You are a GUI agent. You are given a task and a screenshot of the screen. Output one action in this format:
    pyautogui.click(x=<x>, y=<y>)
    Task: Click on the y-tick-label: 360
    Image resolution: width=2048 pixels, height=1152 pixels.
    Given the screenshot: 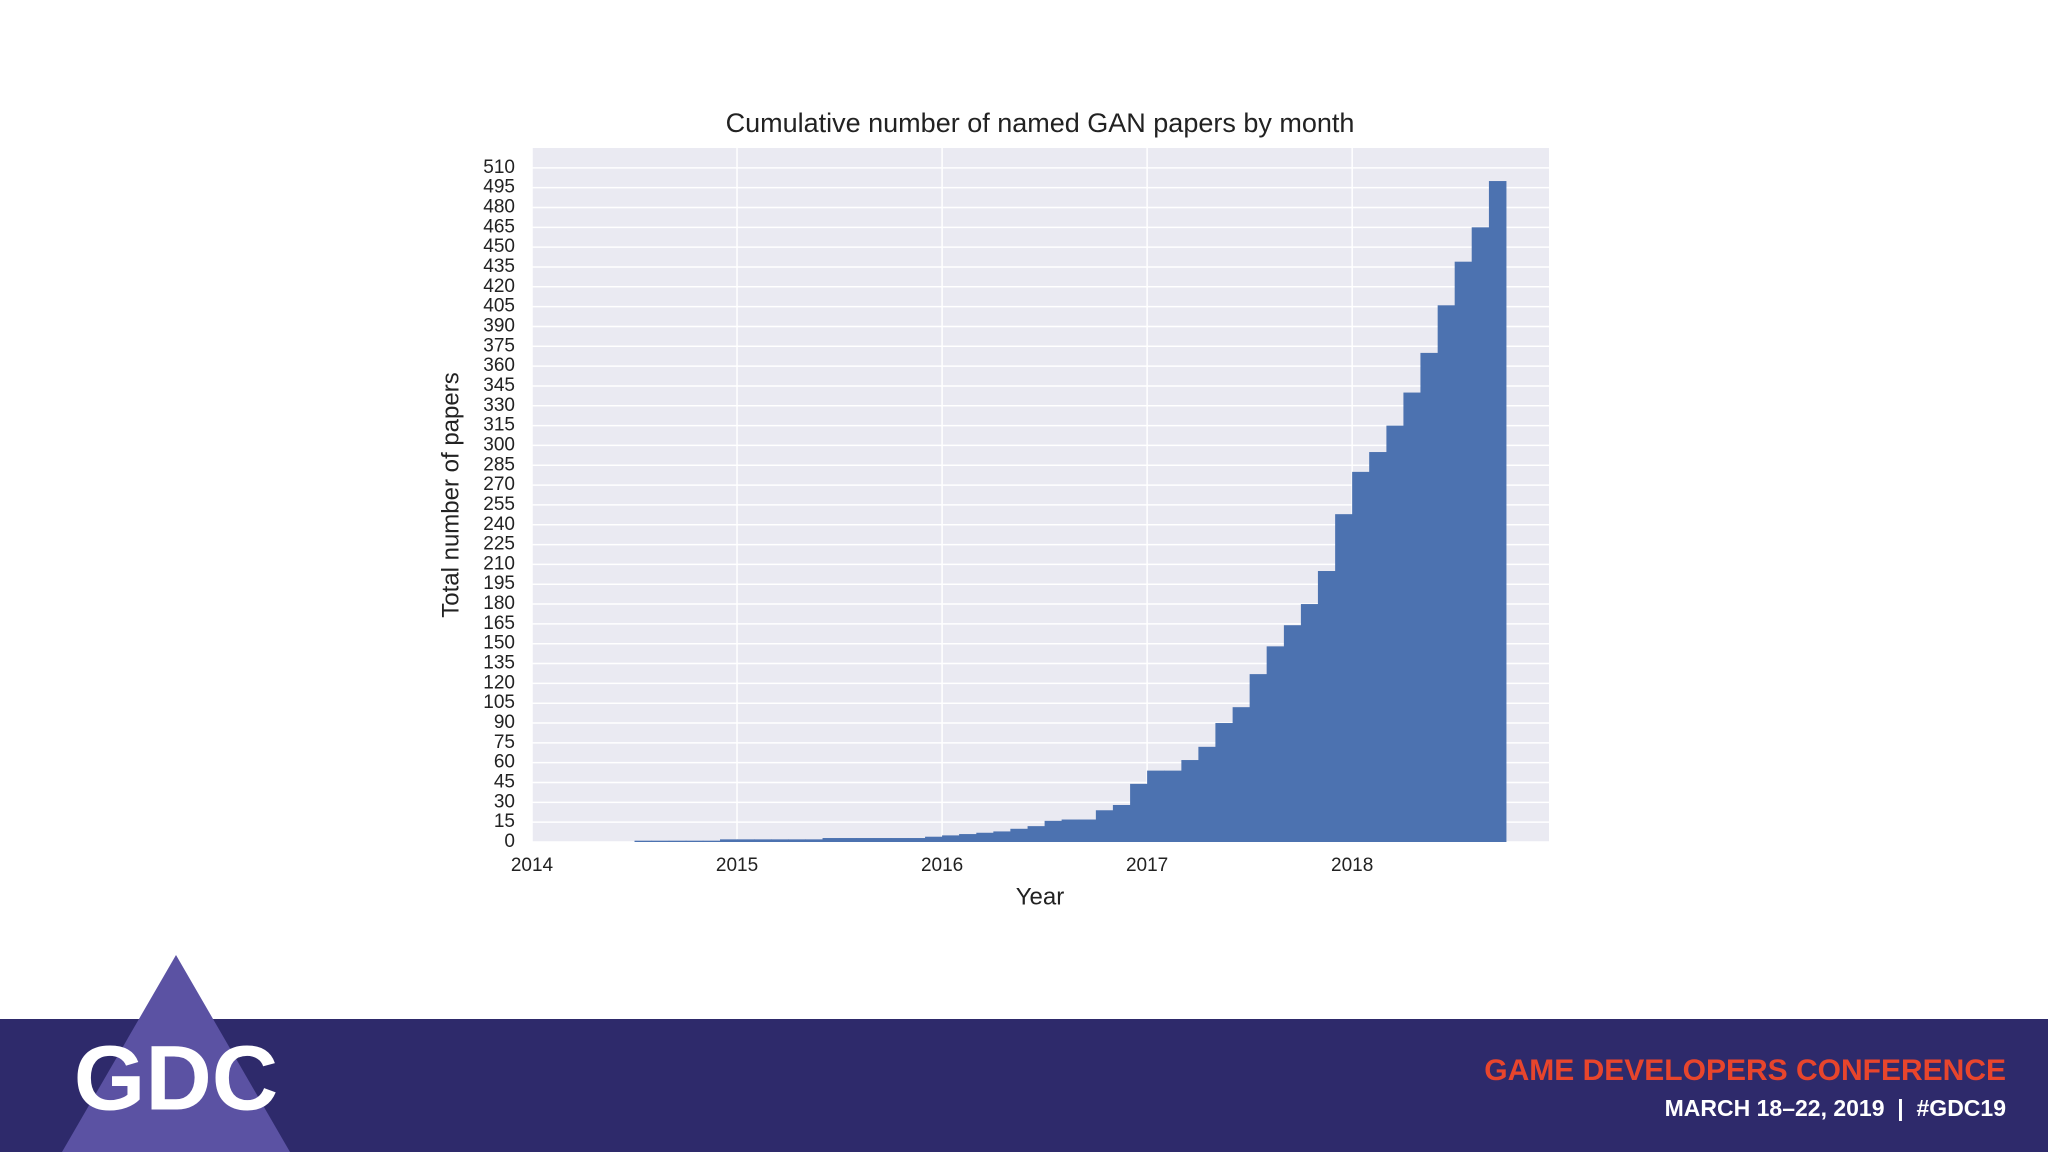 What is the action you would take?
    pyautogui.click(x=499, y=365)
    